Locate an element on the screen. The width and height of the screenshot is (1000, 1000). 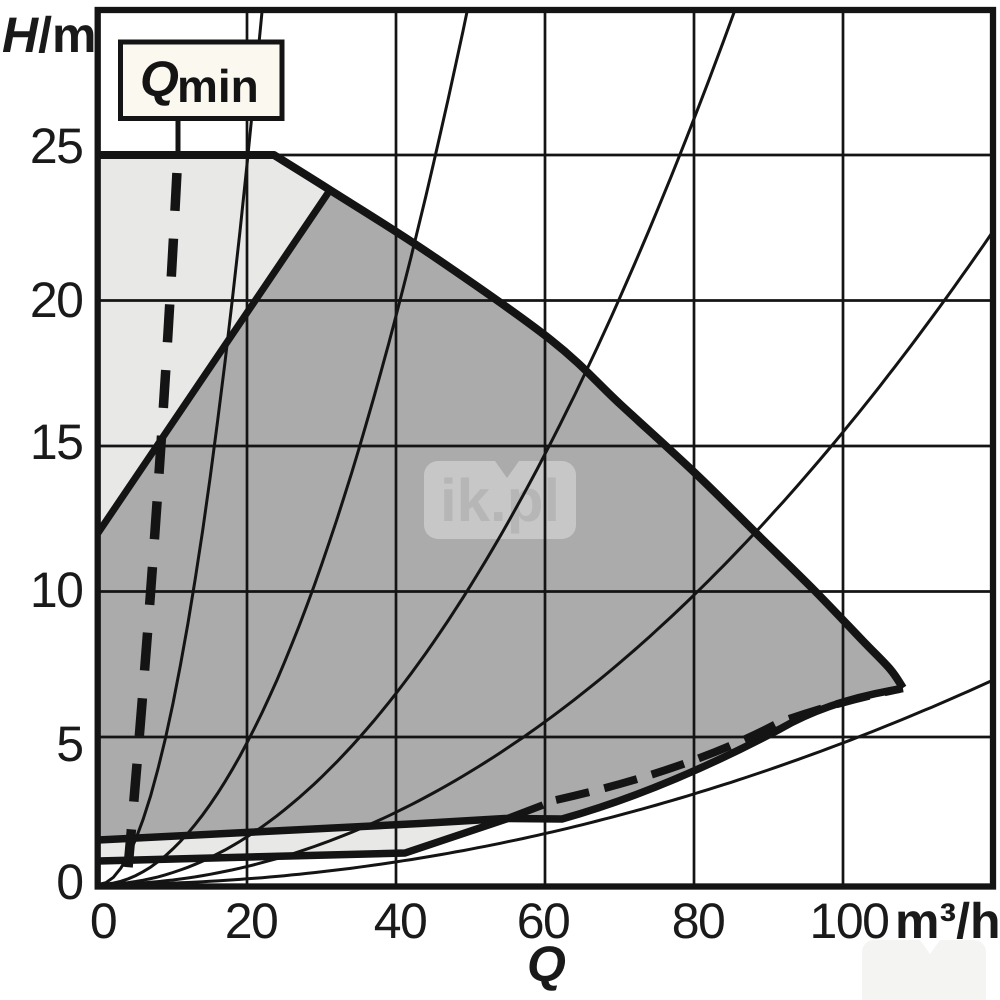
svg-text: 40 is located at coordinates (400, 921).